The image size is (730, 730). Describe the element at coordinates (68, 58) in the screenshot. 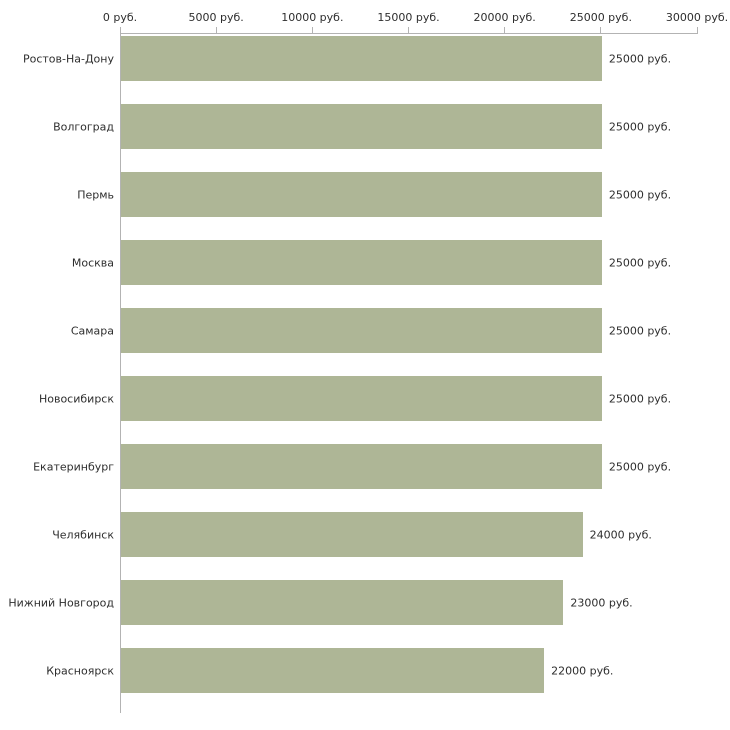

I see `category-label: Ростов-На-Дону` at that location.